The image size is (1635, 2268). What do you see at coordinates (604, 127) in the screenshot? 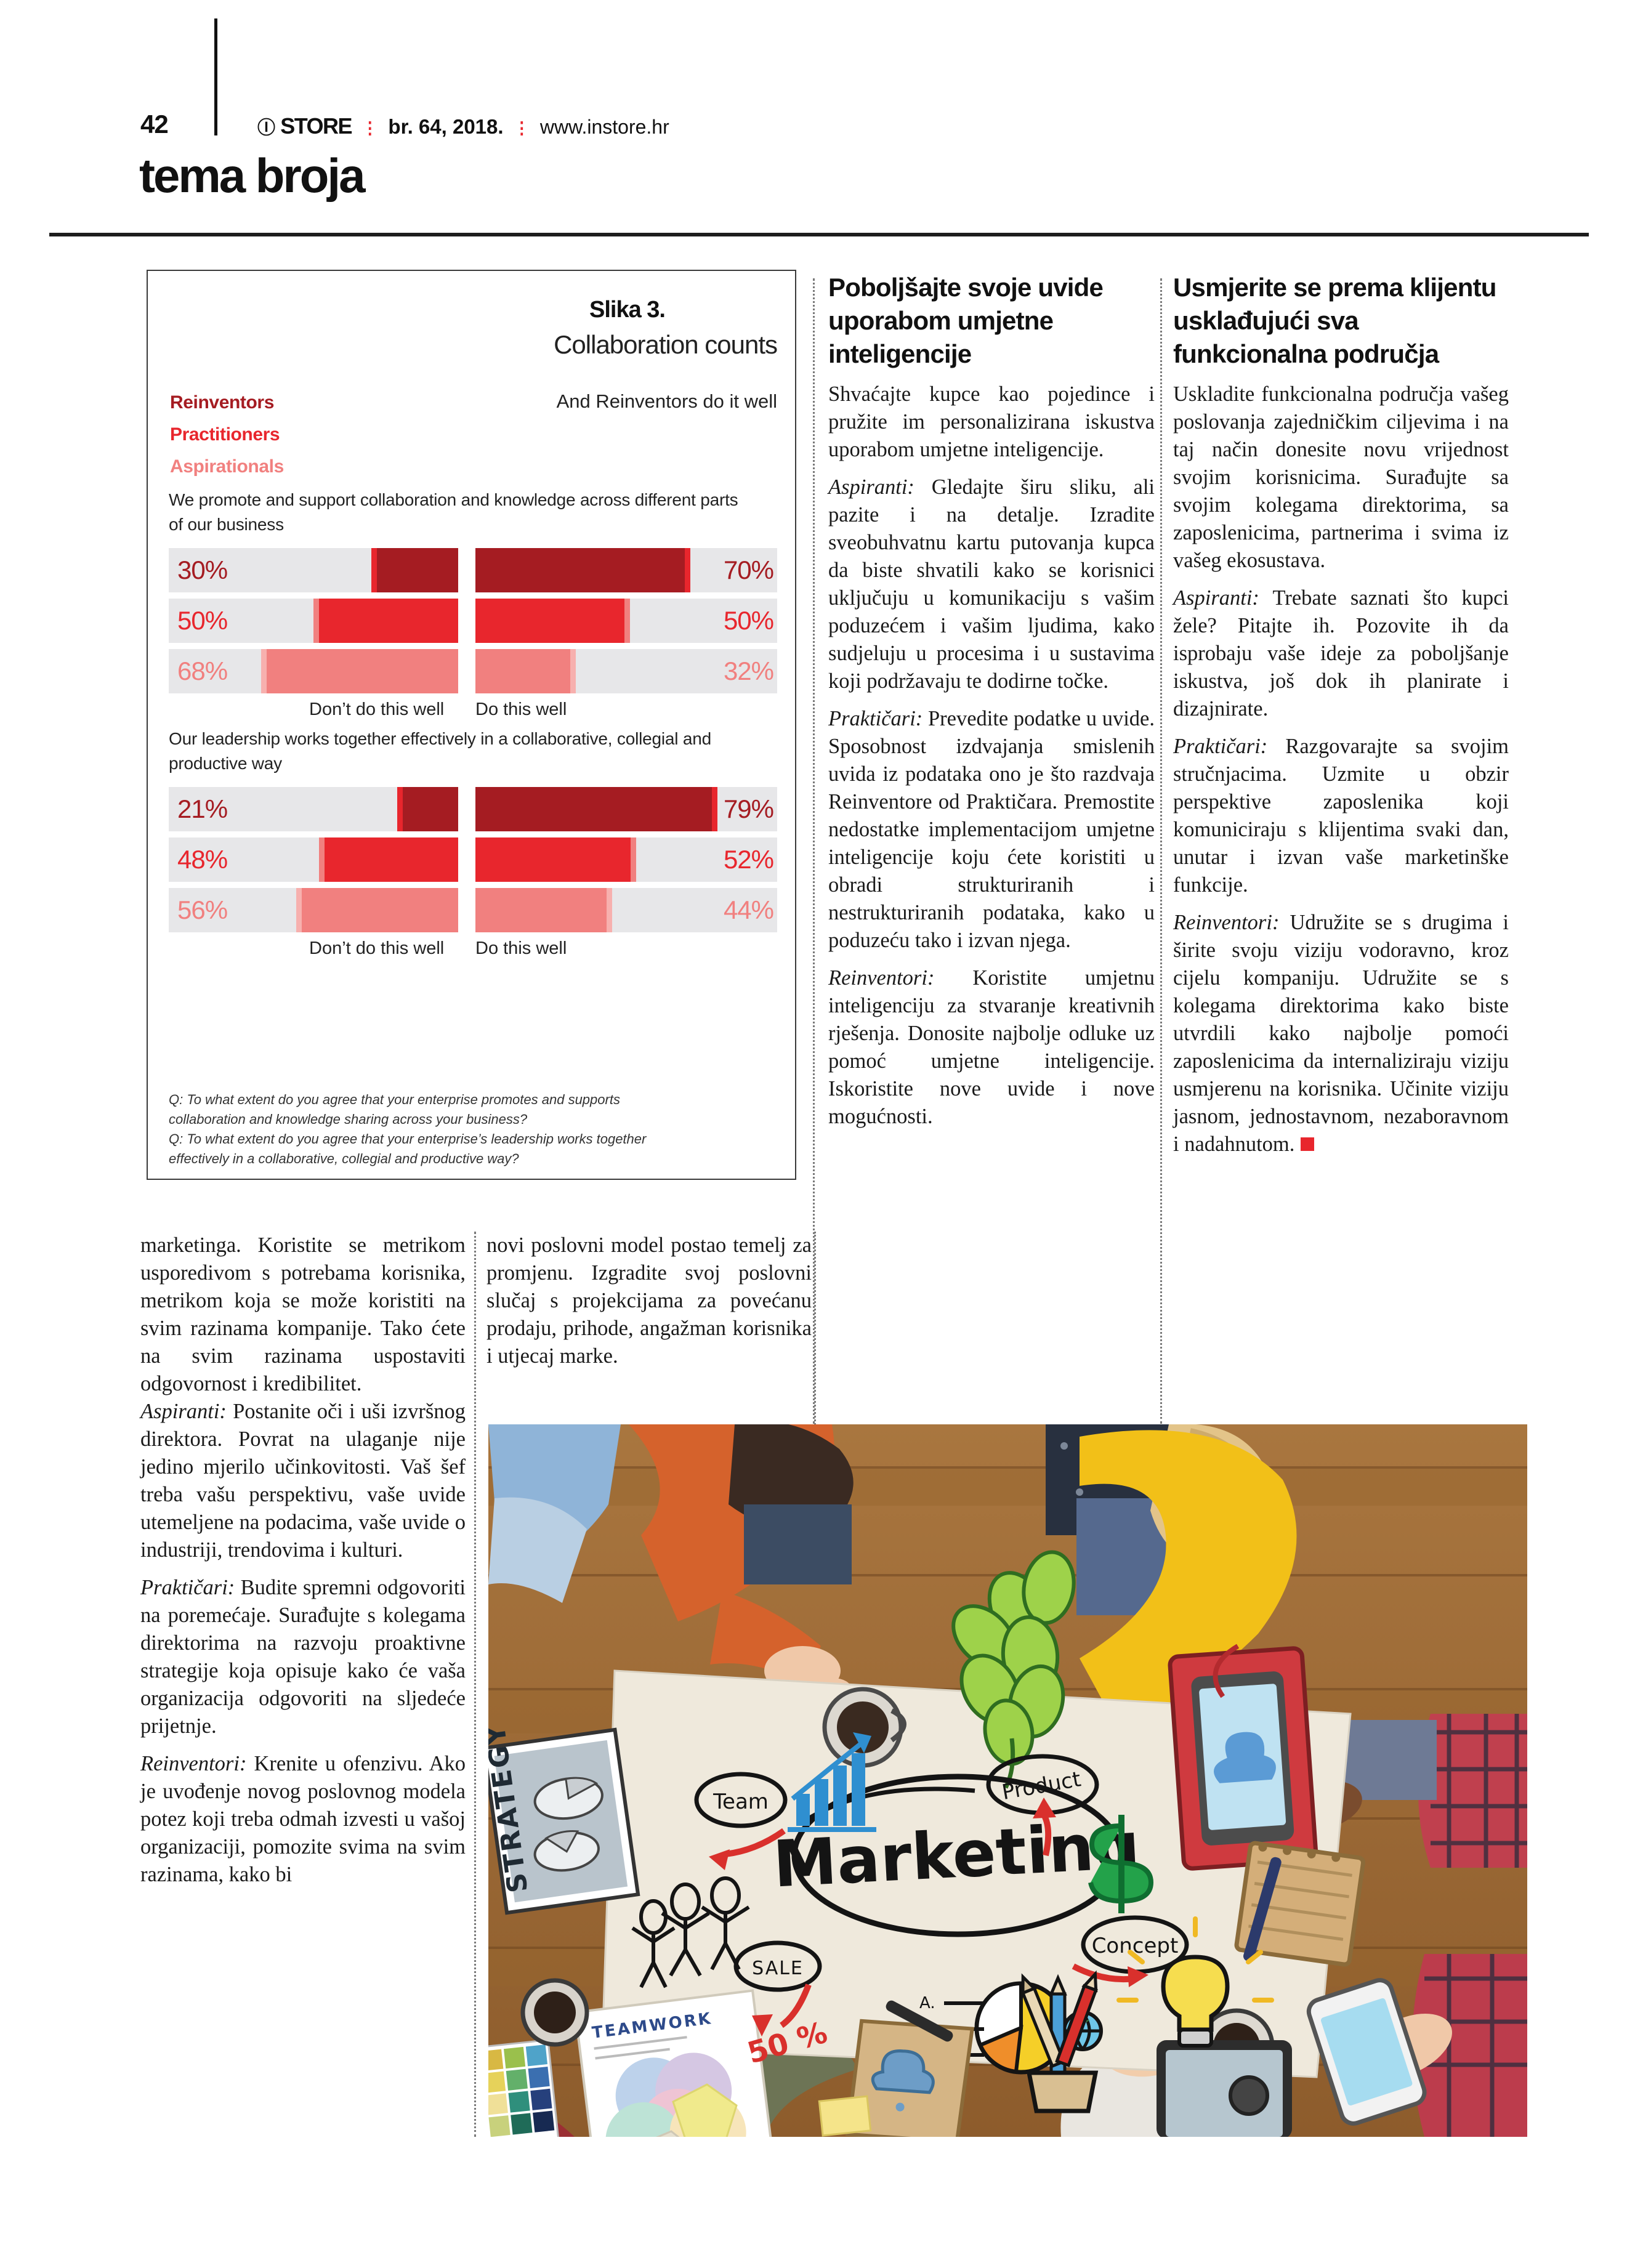
I see `website-url: www.instore.hr` at bounding box center [604, 127].